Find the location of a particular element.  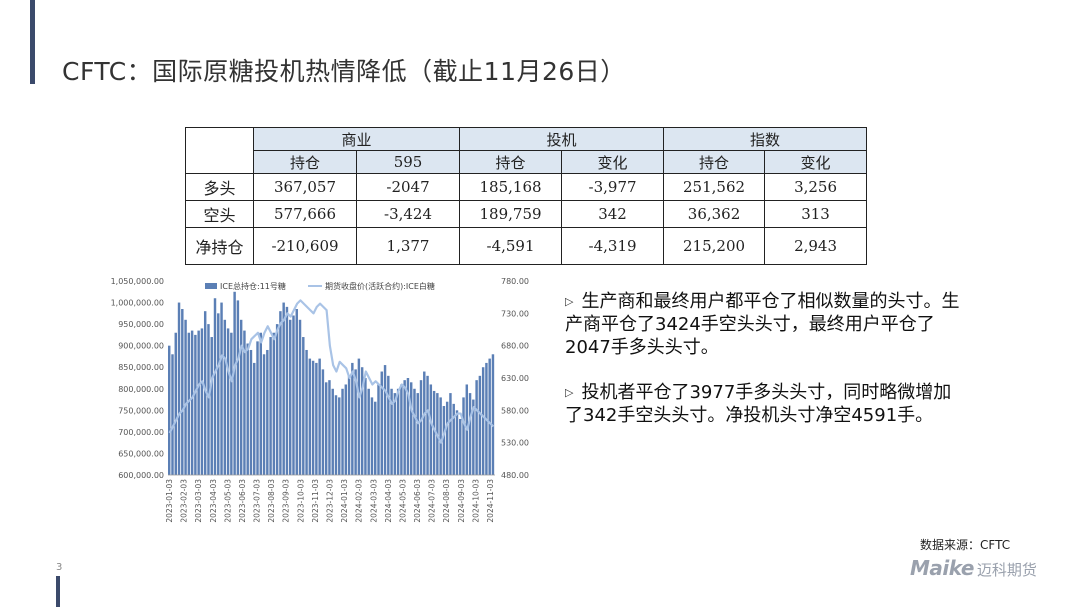

accent-bar-top is located at coordinates (32, 42).